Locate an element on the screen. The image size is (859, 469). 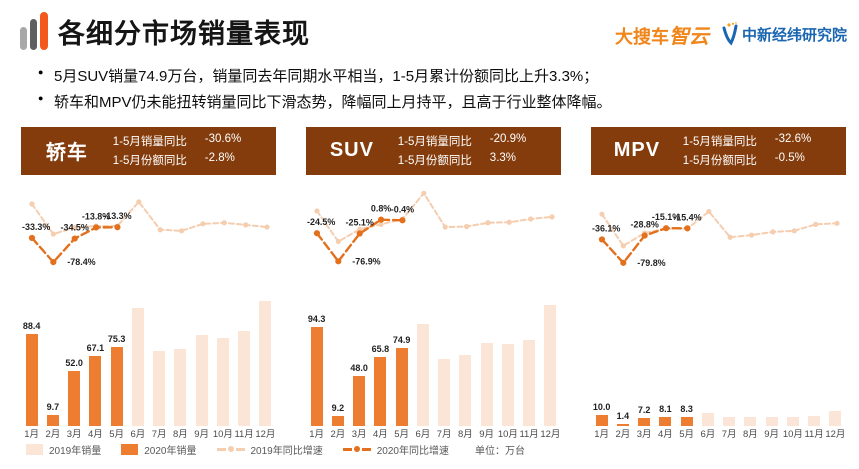
legend-item-2019-sales: 2019年销量 is located at coordinates (63, 449).